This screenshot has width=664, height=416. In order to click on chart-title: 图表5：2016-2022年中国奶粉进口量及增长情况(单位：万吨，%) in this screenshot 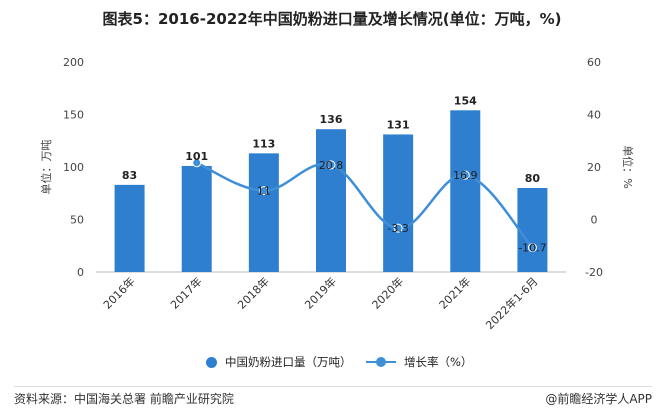, I will do `click(332, 19)`.